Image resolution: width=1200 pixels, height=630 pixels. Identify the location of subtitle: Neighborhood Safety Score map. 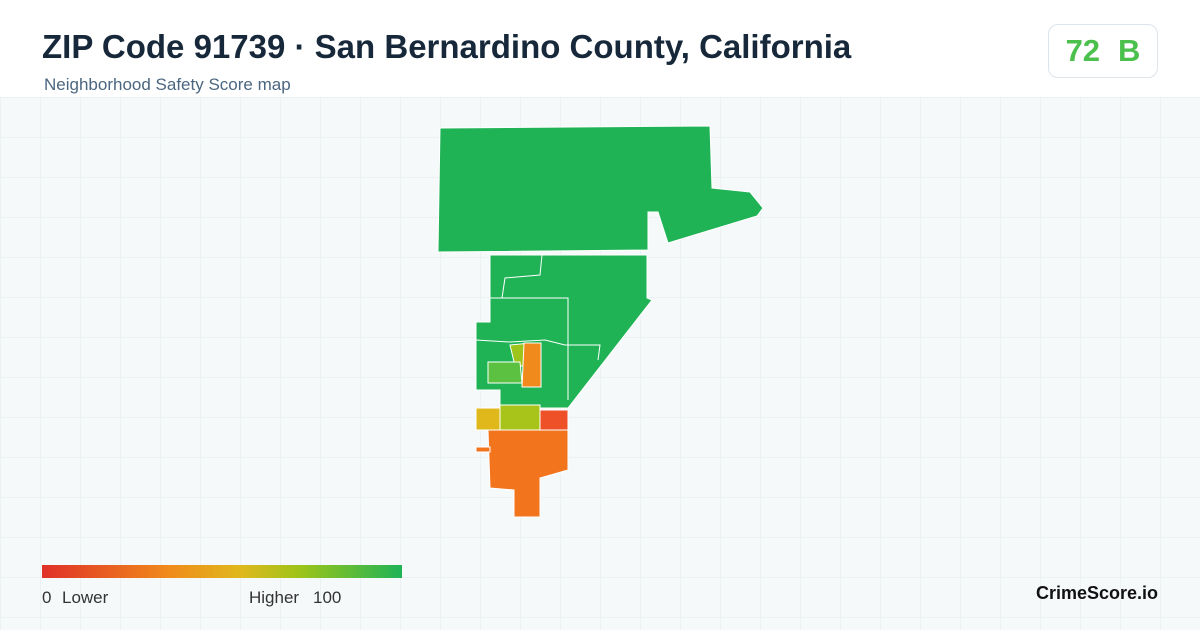
(167, 84).